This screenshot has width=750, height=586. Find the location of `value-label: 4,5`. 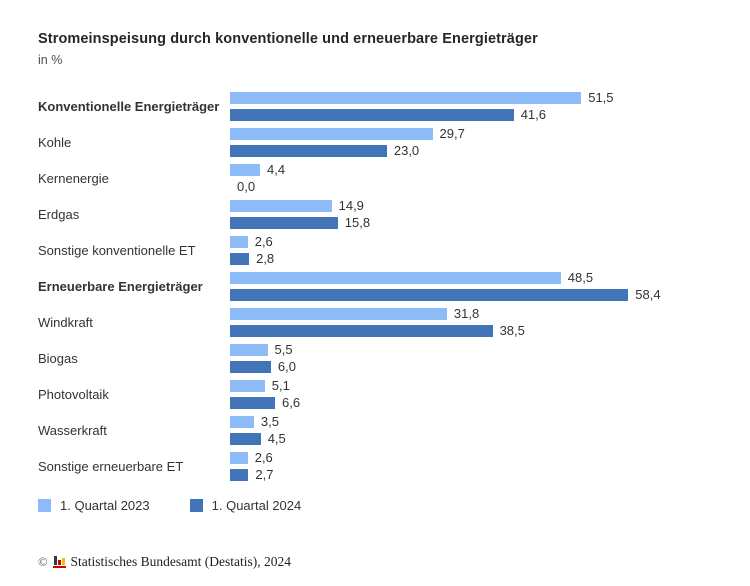

value-label: 4,5 is located at coordinates (276, 438).